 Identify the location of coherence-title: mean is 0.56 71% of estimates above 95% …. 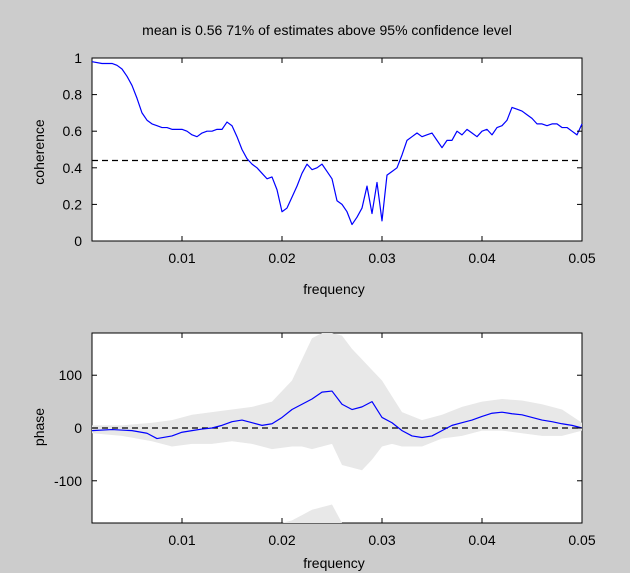
(327, 30).